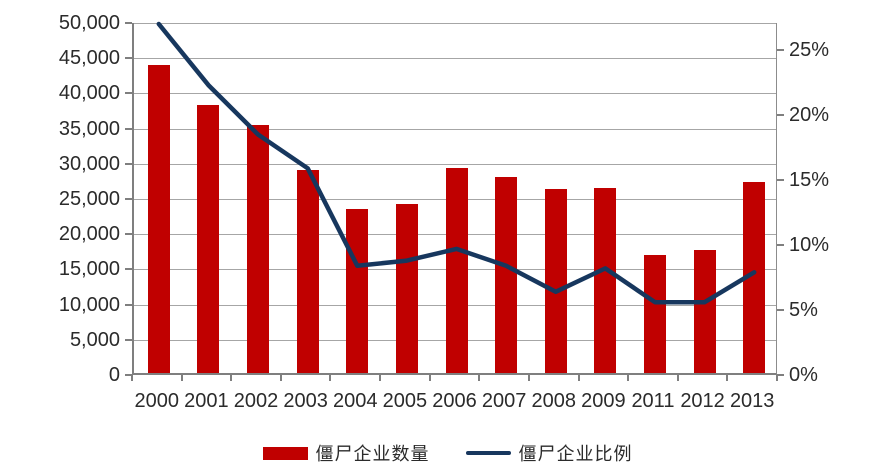 This screenshot has height=476, width=895. What do you see at coordinates (704, 311) in the screenshot?
I see `bar-2012` at bounding box center [704, 311].